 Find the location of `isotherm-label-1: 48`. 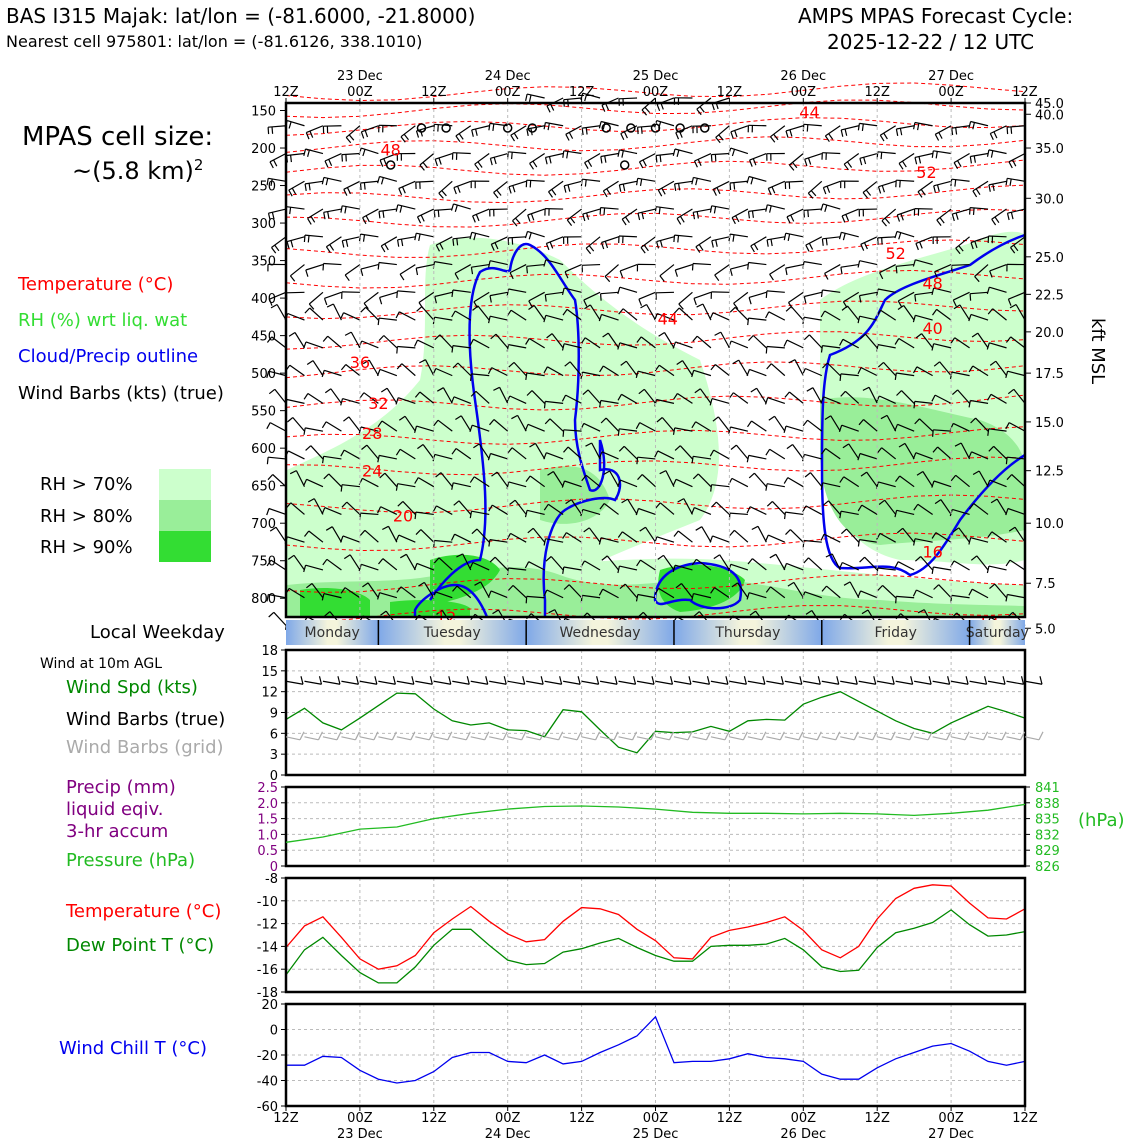

isotherm-label-1: 48 is located at coordinates (391, 150).